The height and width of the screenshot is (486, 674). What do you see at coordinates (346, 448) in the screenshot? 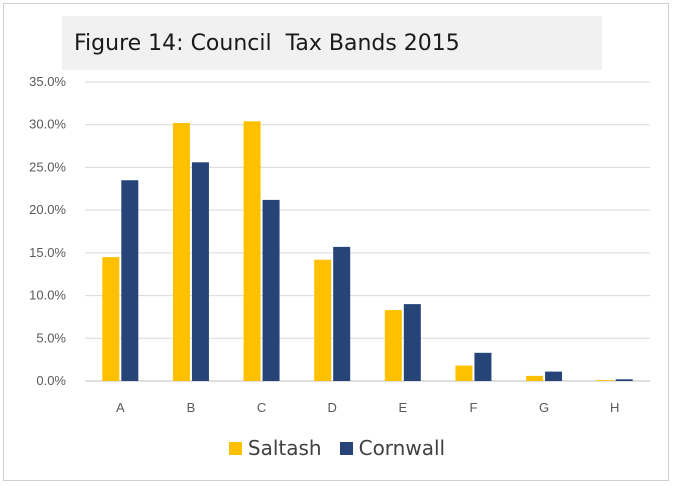
I see `legend-swatch-cornwall` at bounding box center [346, 448].